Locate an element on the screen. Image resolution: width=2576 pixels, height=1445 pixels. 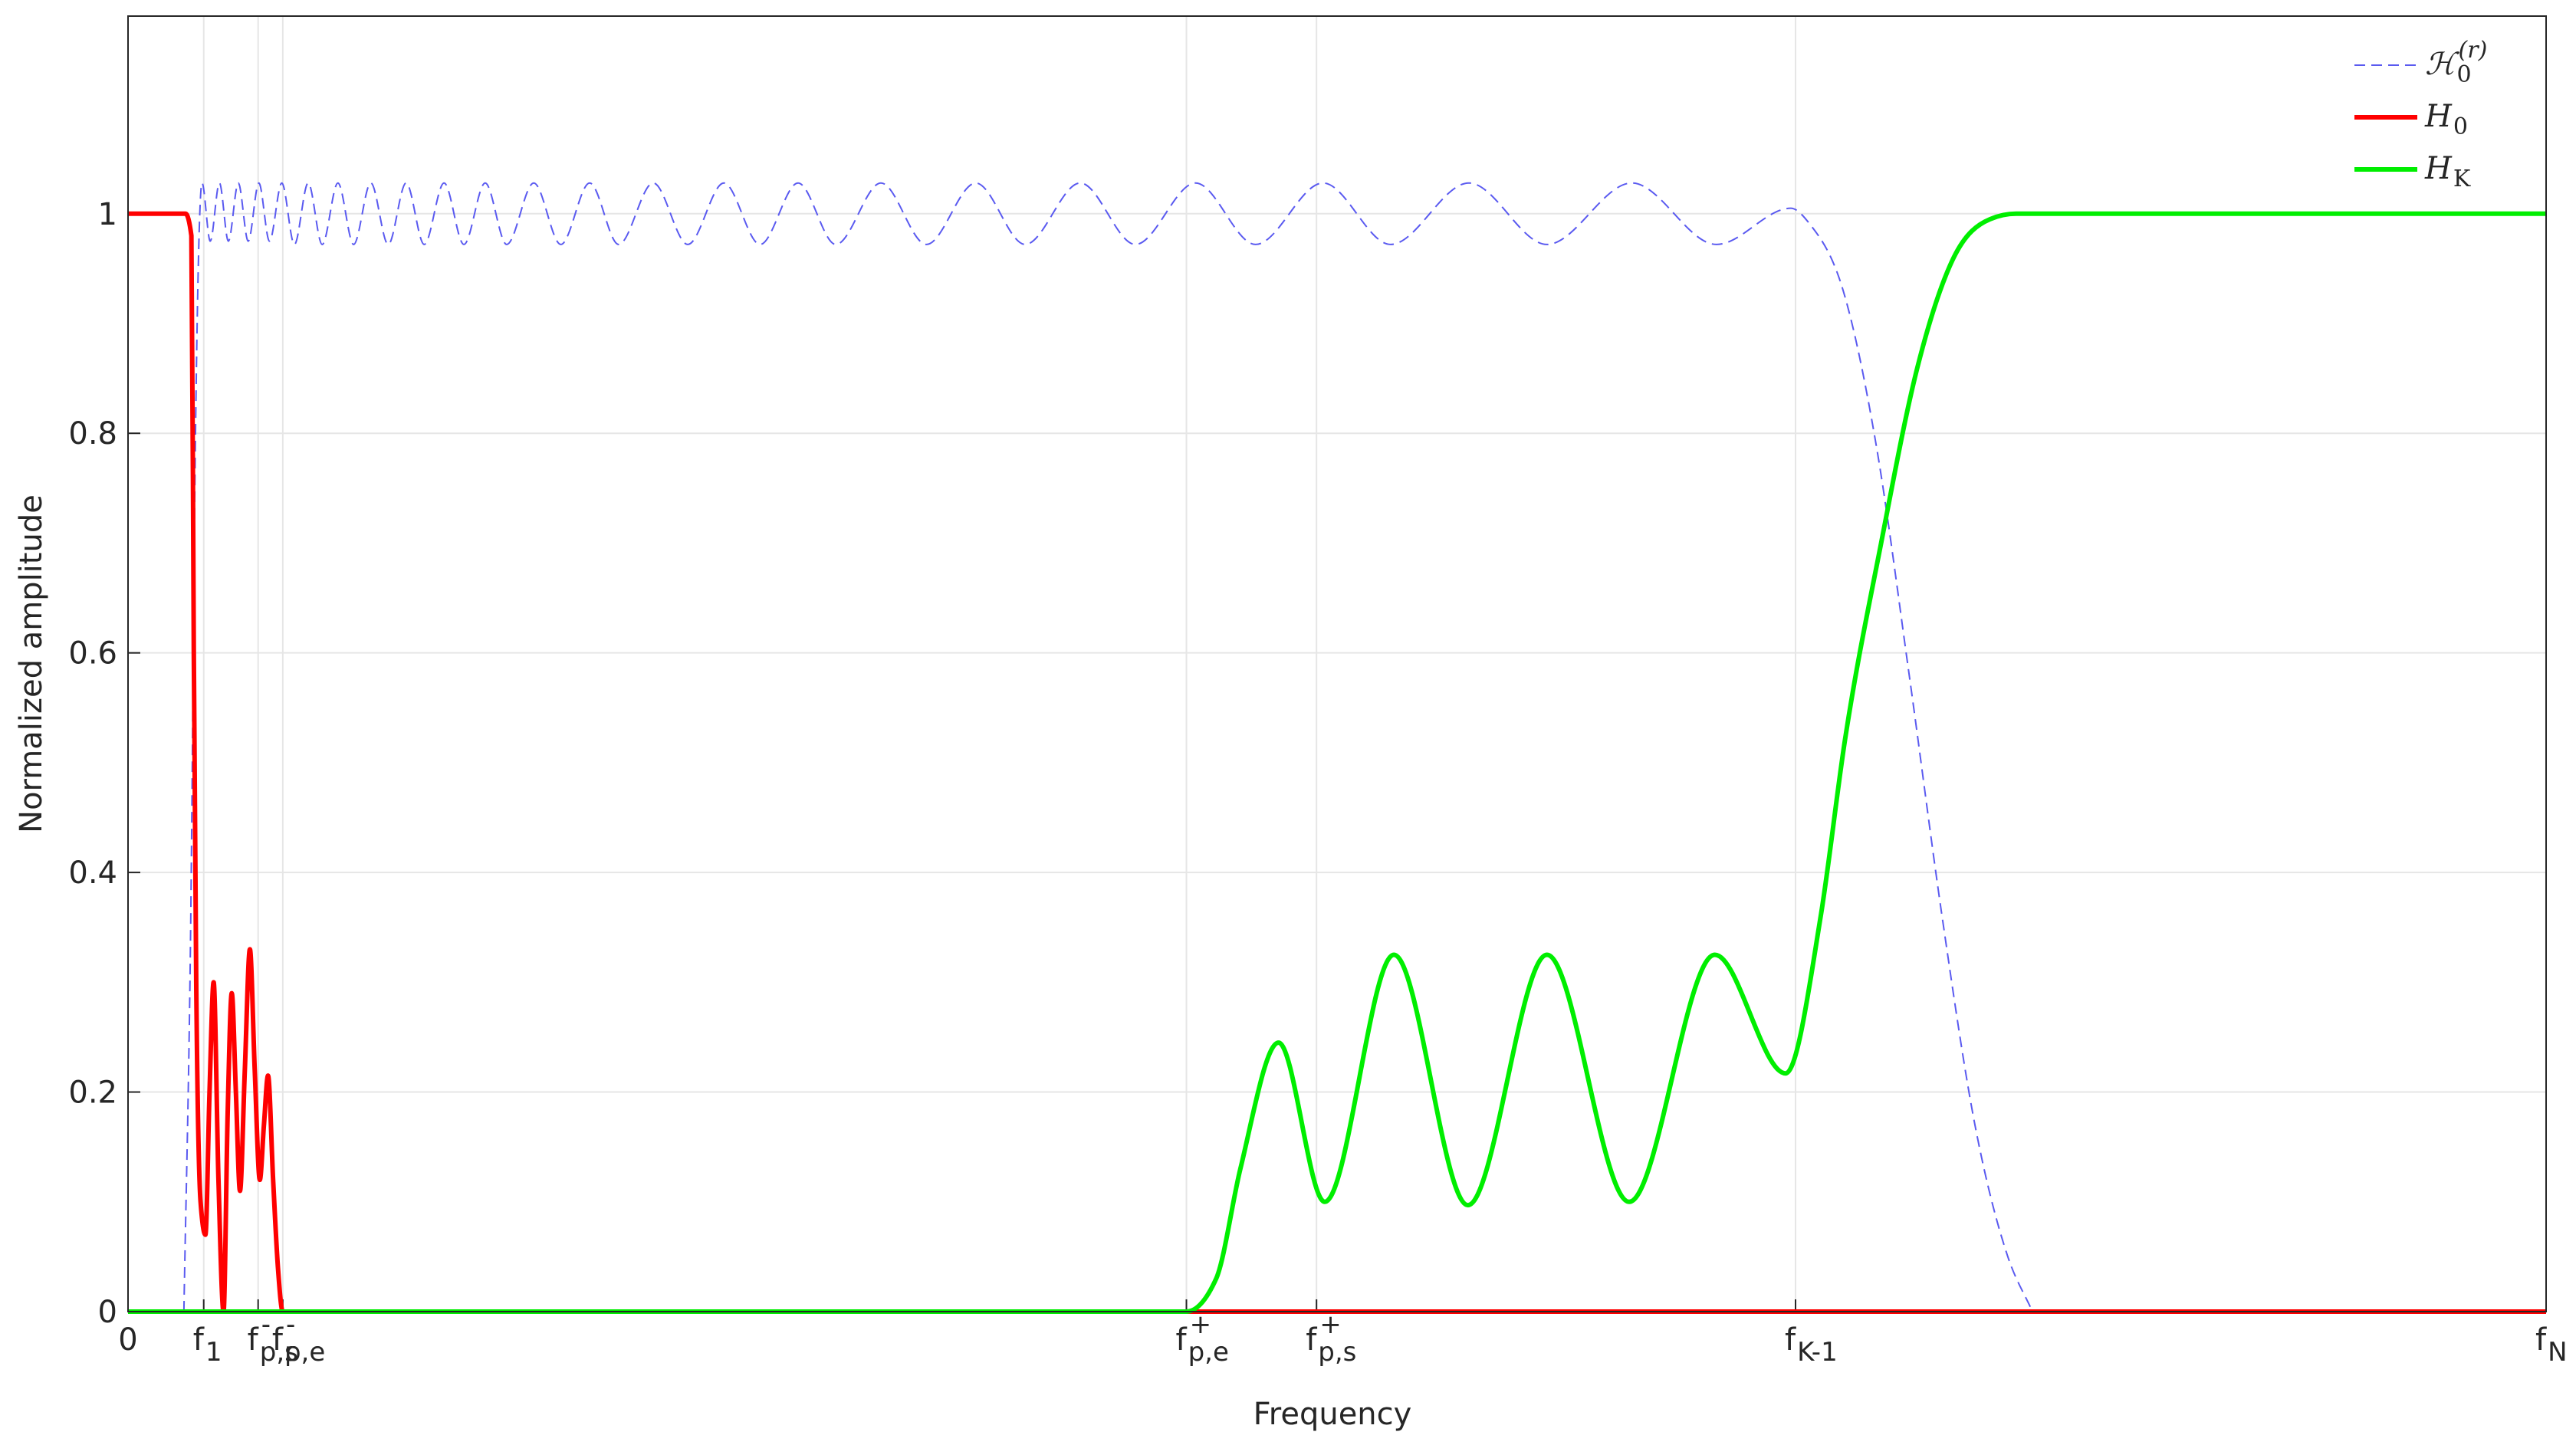
legend-label-sub: K is located at coordinates (2462, 179).